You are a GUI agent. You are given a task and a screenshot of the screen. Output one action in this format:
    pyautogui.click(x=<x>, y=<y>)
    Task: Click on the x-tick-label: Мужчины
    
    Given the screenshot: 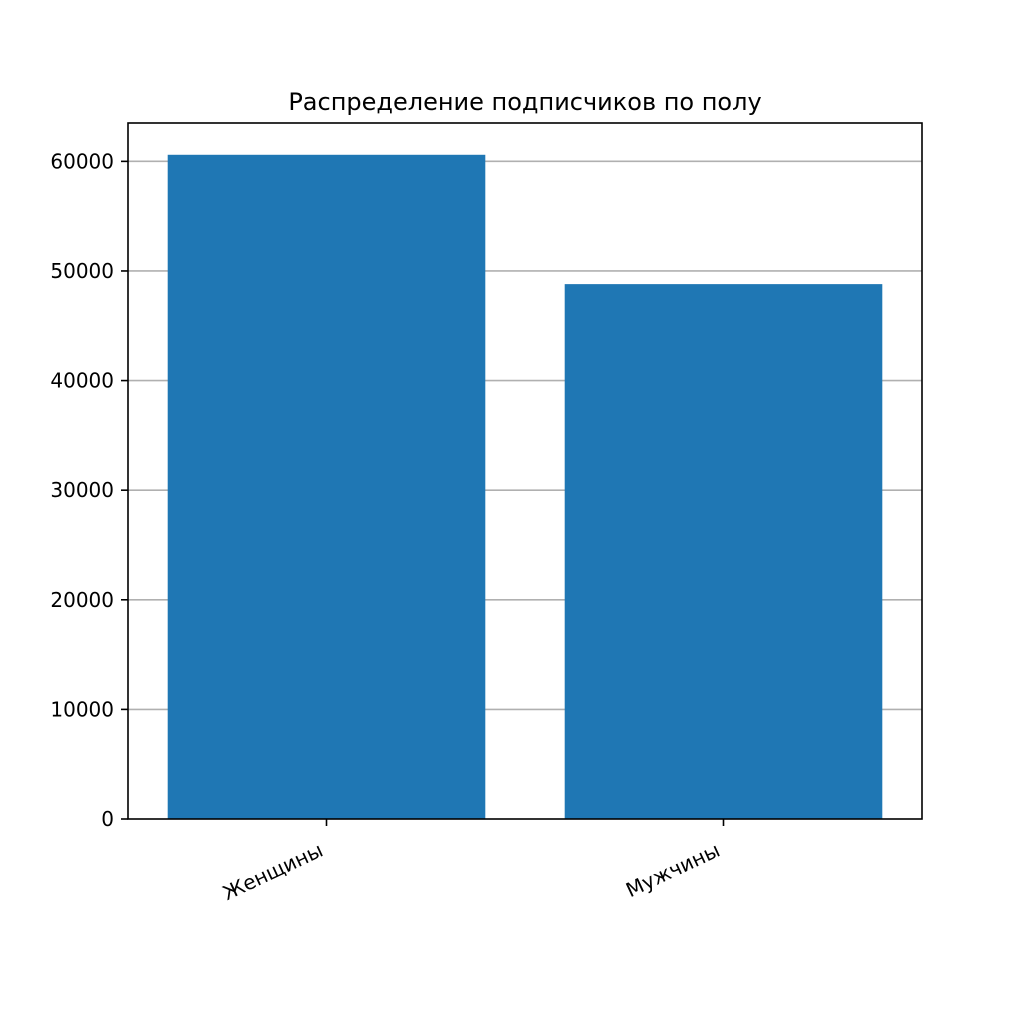 What is the action you would take?
    pyautogui.click(x=672, y=870)
    